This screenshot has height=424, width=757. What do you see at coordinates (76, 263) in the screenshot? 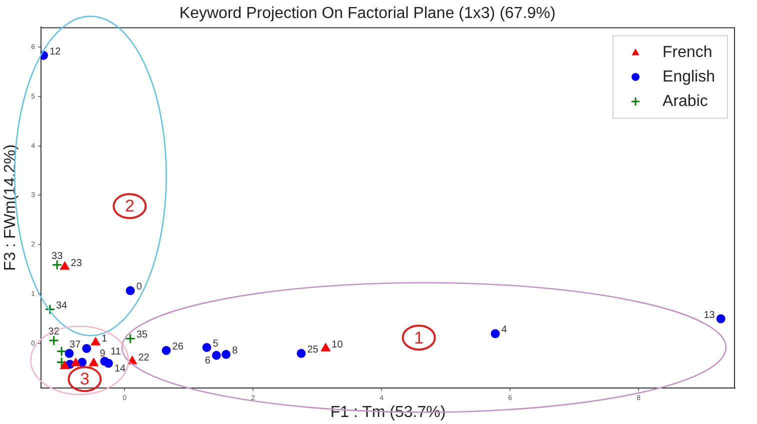
I see `annotation: 23` at bounding box center [76, 263].